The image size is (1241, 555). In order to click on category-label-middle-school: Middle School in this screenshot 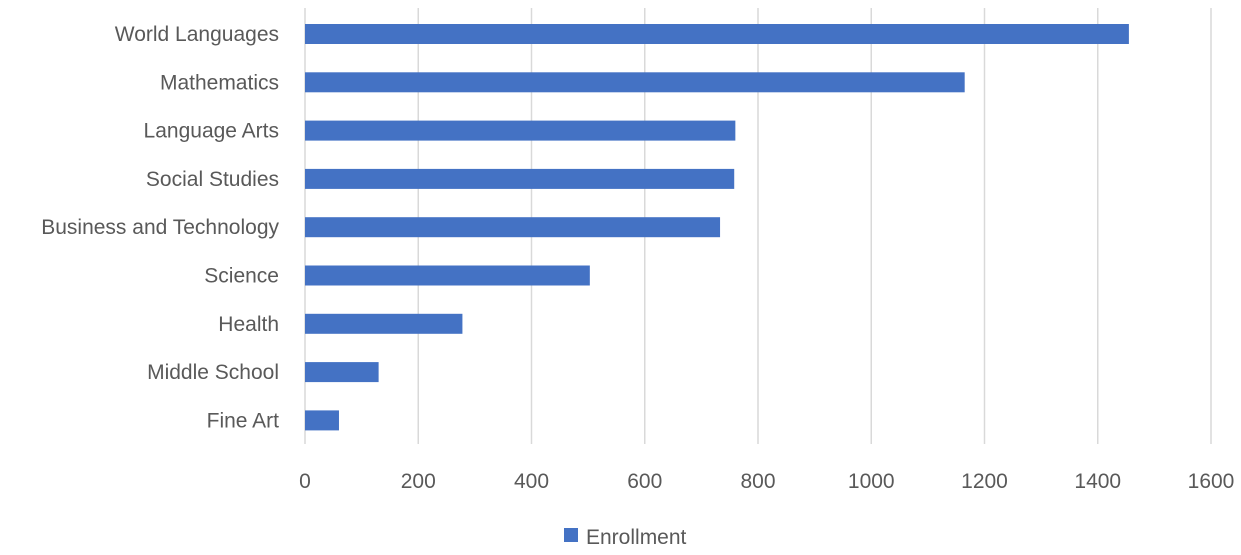, I will do `click(213, 372)`.